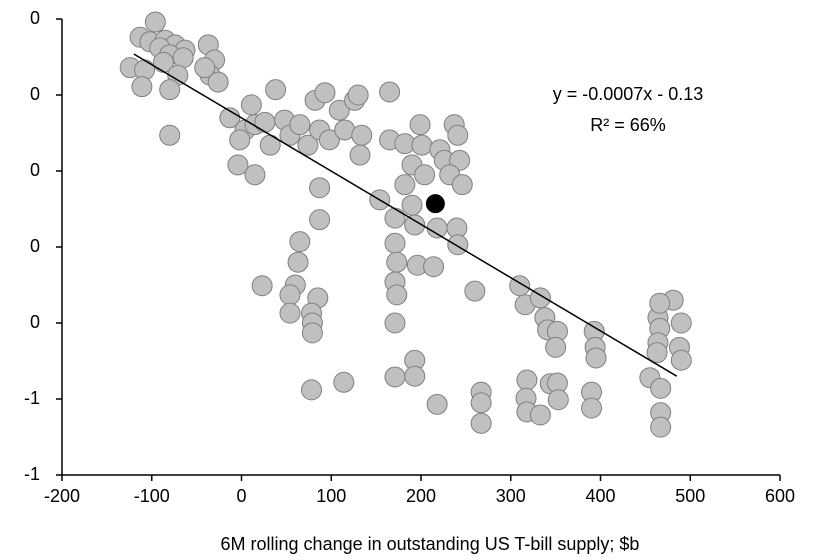  I want to click on annotation: y = -0.0007x - 0.13, so click(628, 94).